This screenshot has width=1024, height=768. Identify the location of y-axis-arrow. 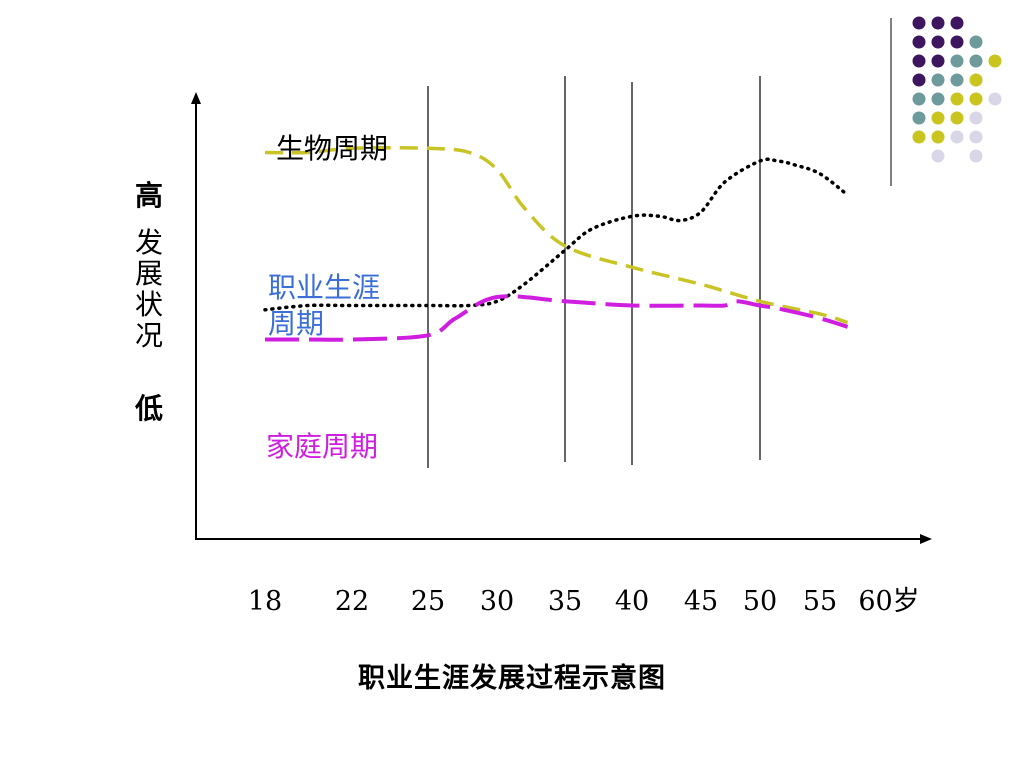
(196, 98).